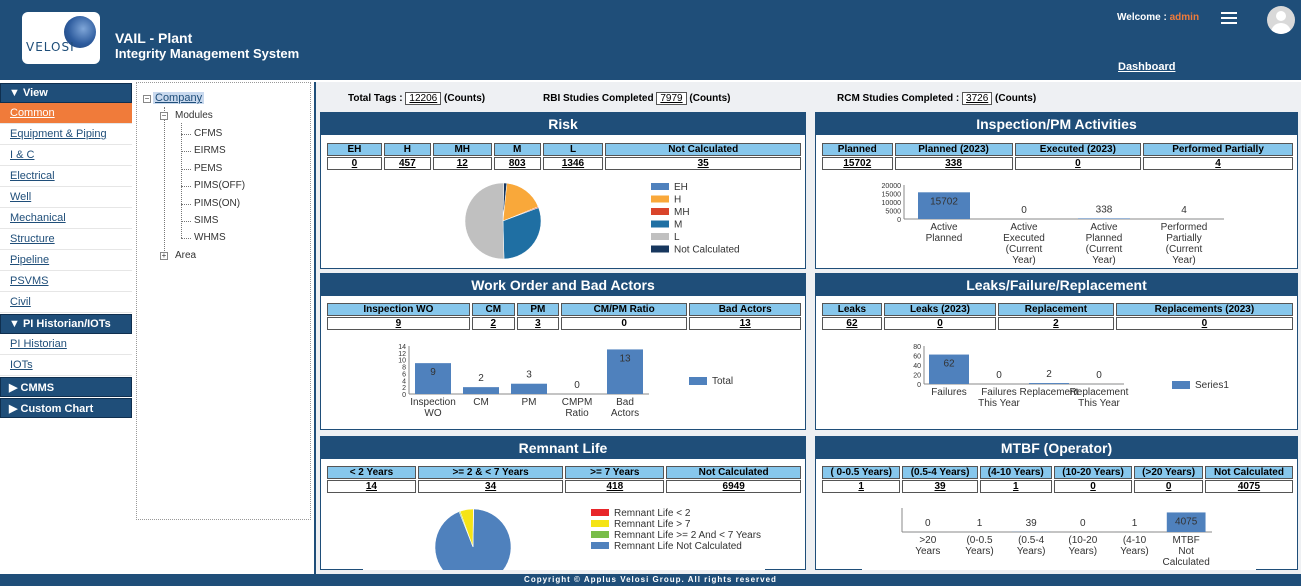 This screenshot has height=586, width=1301. I want to click on legend-label: M, so click(678, 225).